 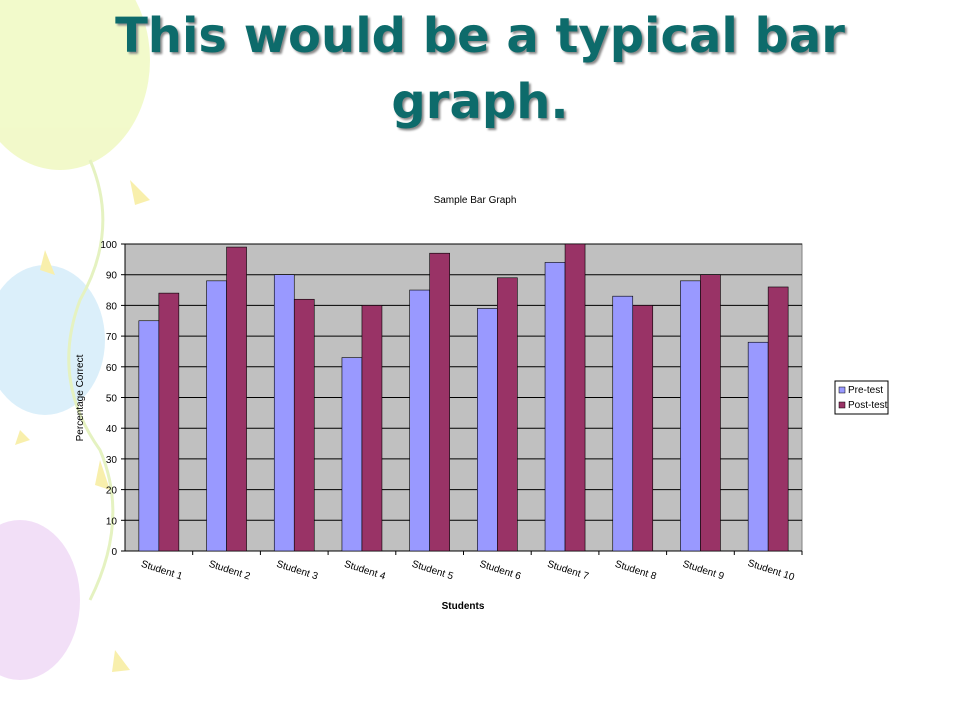 I want to click on x-tick-label: Student 4, so click(x=365, y=571).